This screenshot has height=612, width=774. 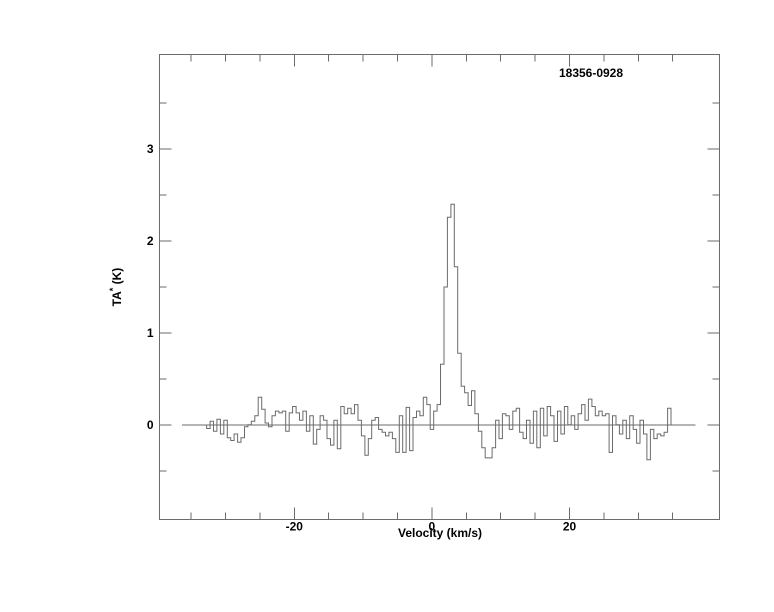 I want to click on y-axis-label: TA* (K), so click(x=116, y=287).